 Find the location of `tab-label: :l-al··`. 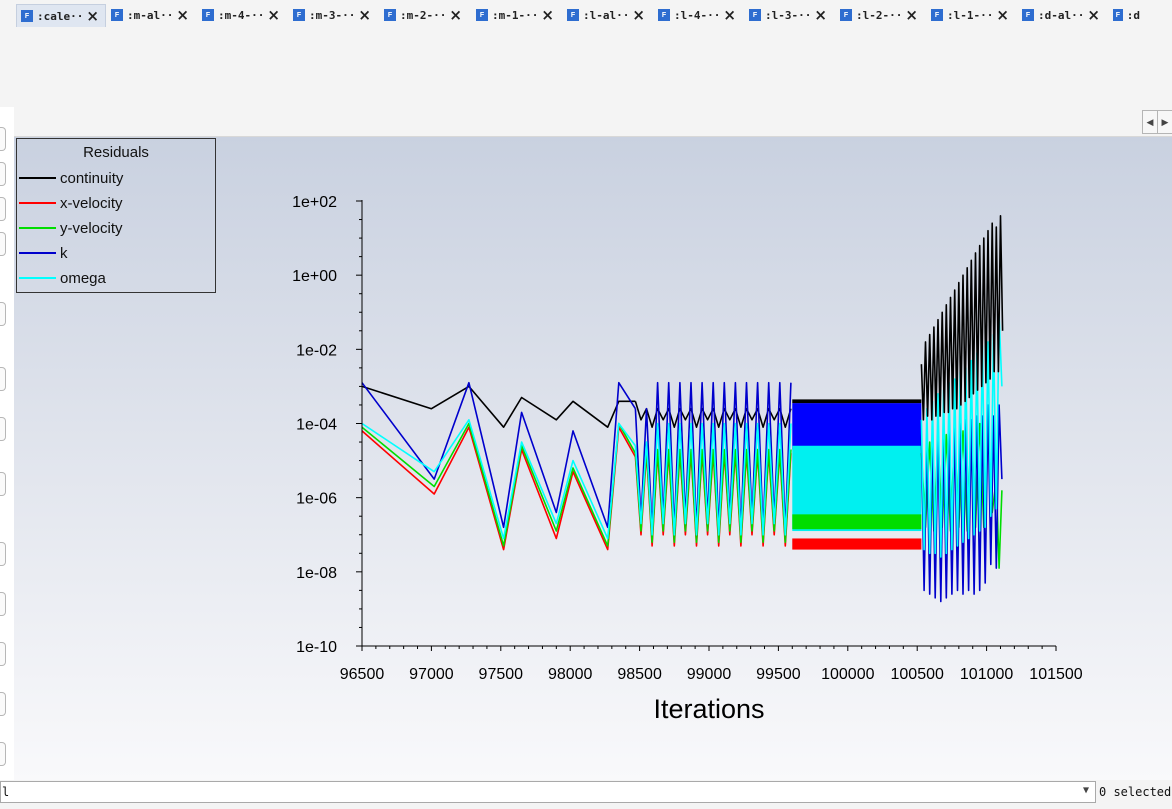

tab-label: :l-al·· is located at coordinates (606, 15).